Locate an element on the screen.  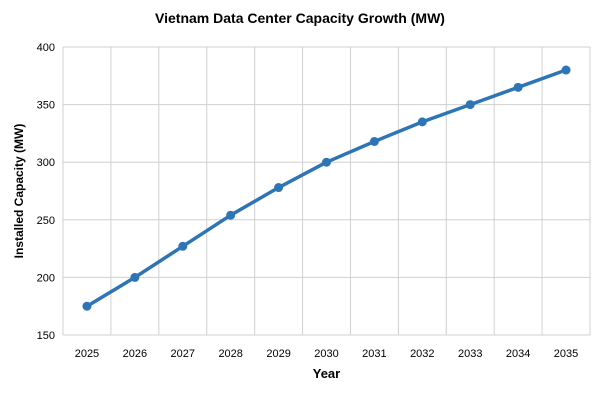
x-tick-label: 2035 is located at coordinates (566, 354).